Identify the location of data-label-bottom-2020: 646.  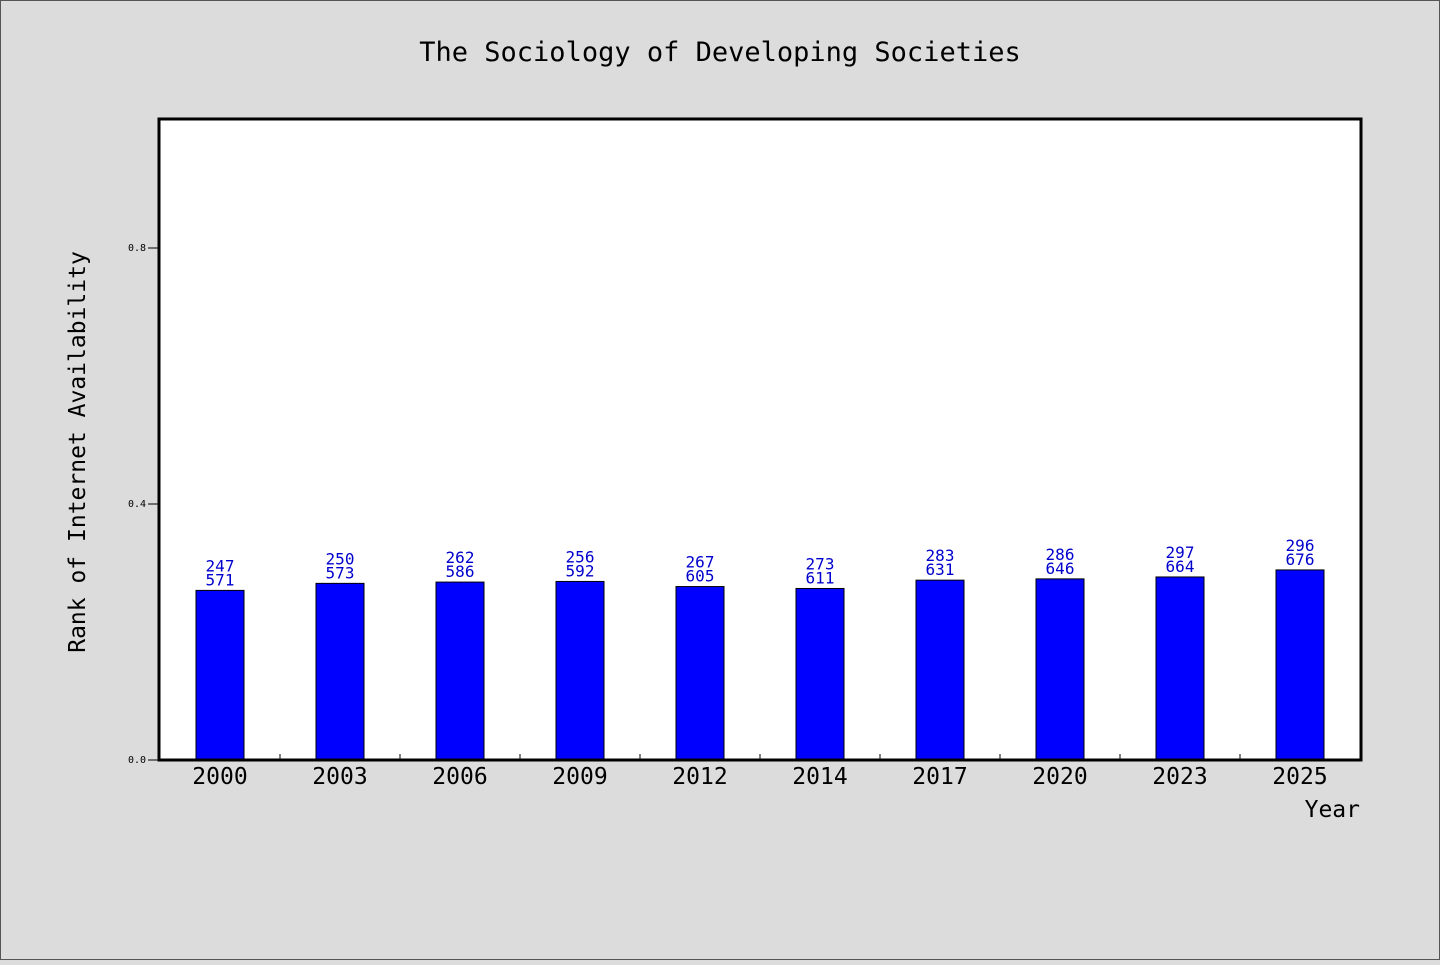
(1060, 568).